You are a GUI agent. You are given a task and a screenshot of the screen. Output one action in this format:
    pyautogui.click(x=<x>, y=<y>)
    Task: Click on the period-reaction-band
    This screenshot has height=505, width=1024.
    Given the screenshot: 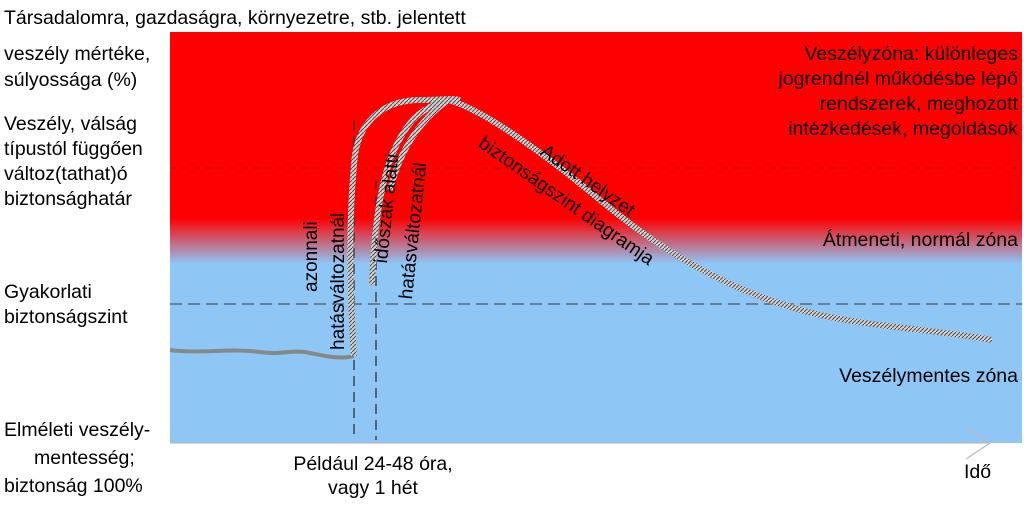 What is the action you would take?
    pyautogui.click(x=410, y=191)
    